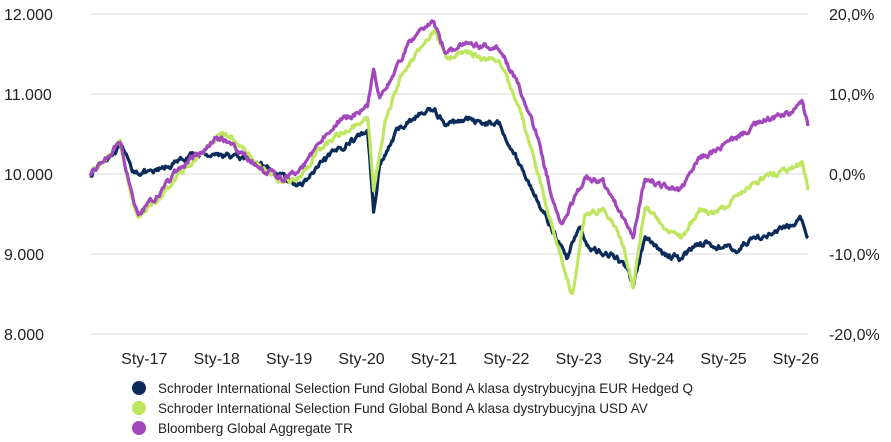 The image size is (891, 442). I want to click on y-left-tick-label: 11.000, so click(28, 95).